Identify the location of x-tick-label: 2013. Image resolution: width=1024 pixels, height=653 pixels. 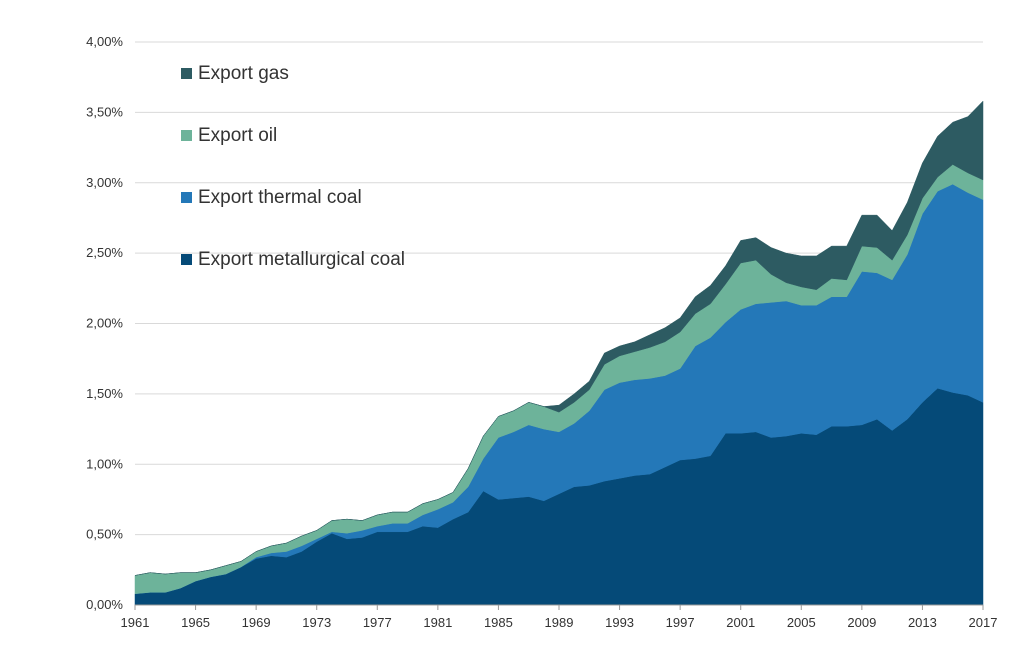
(922, 622).